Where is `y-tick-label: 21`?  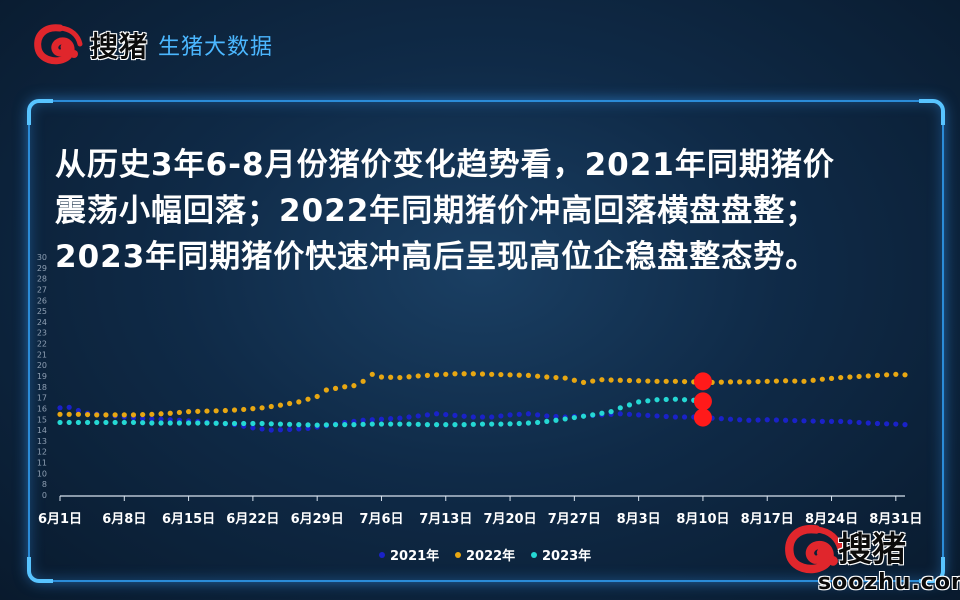 y-tick-label: 21 is located at coordinates (42, 354).